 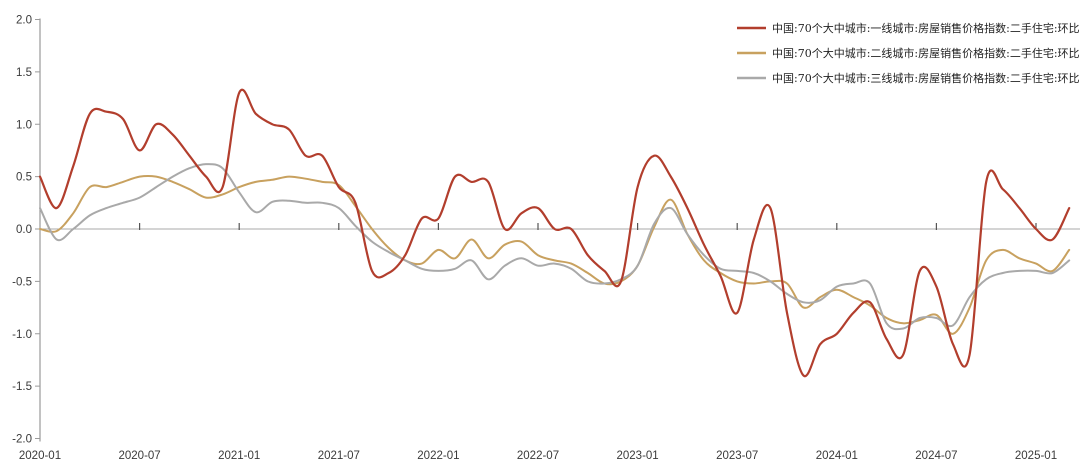 What do you see at coordinates (24, 125) in the screenshot?
I see `y-tick-label: 1.0` at bounding box center [24, 125].